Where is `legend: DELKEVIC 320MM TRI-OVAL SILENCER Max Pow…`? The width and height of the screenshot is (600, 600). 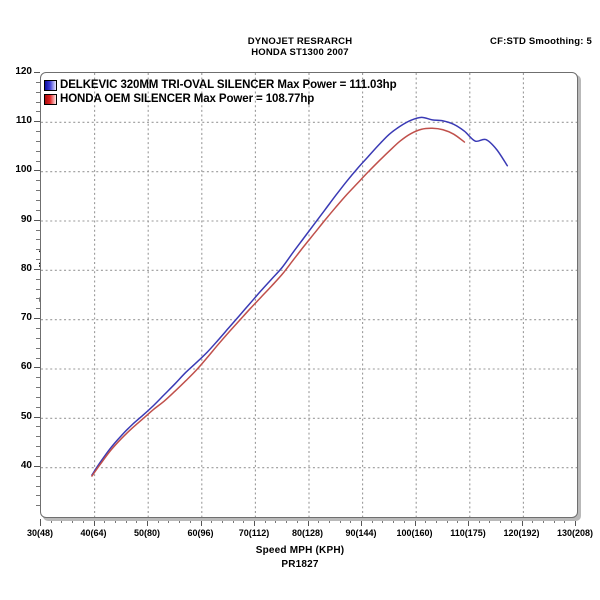 legend: DELKEVIC 320MM TRI-OVAL SILENCER Max Pow… is located at coordinates (220, 92).